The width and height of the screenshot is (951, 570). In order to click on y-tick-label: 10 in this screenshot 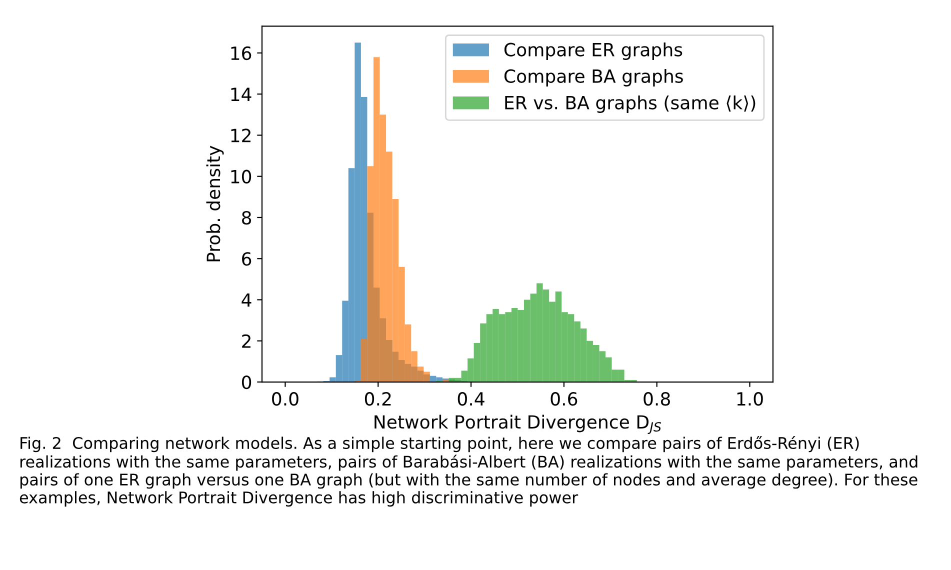, I will do `click(241, 177)`.